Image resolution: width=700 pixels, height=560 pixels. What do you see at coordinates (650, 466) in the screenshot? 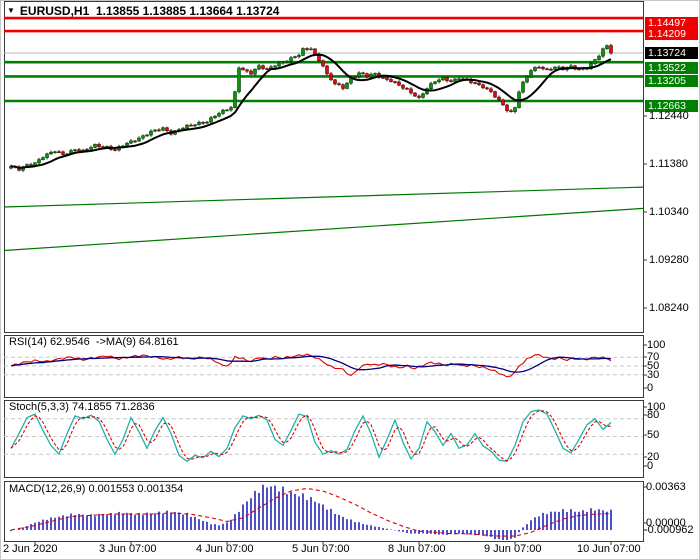
I see `stoch-scale-tick: 0` at bounding box center [650, 466].